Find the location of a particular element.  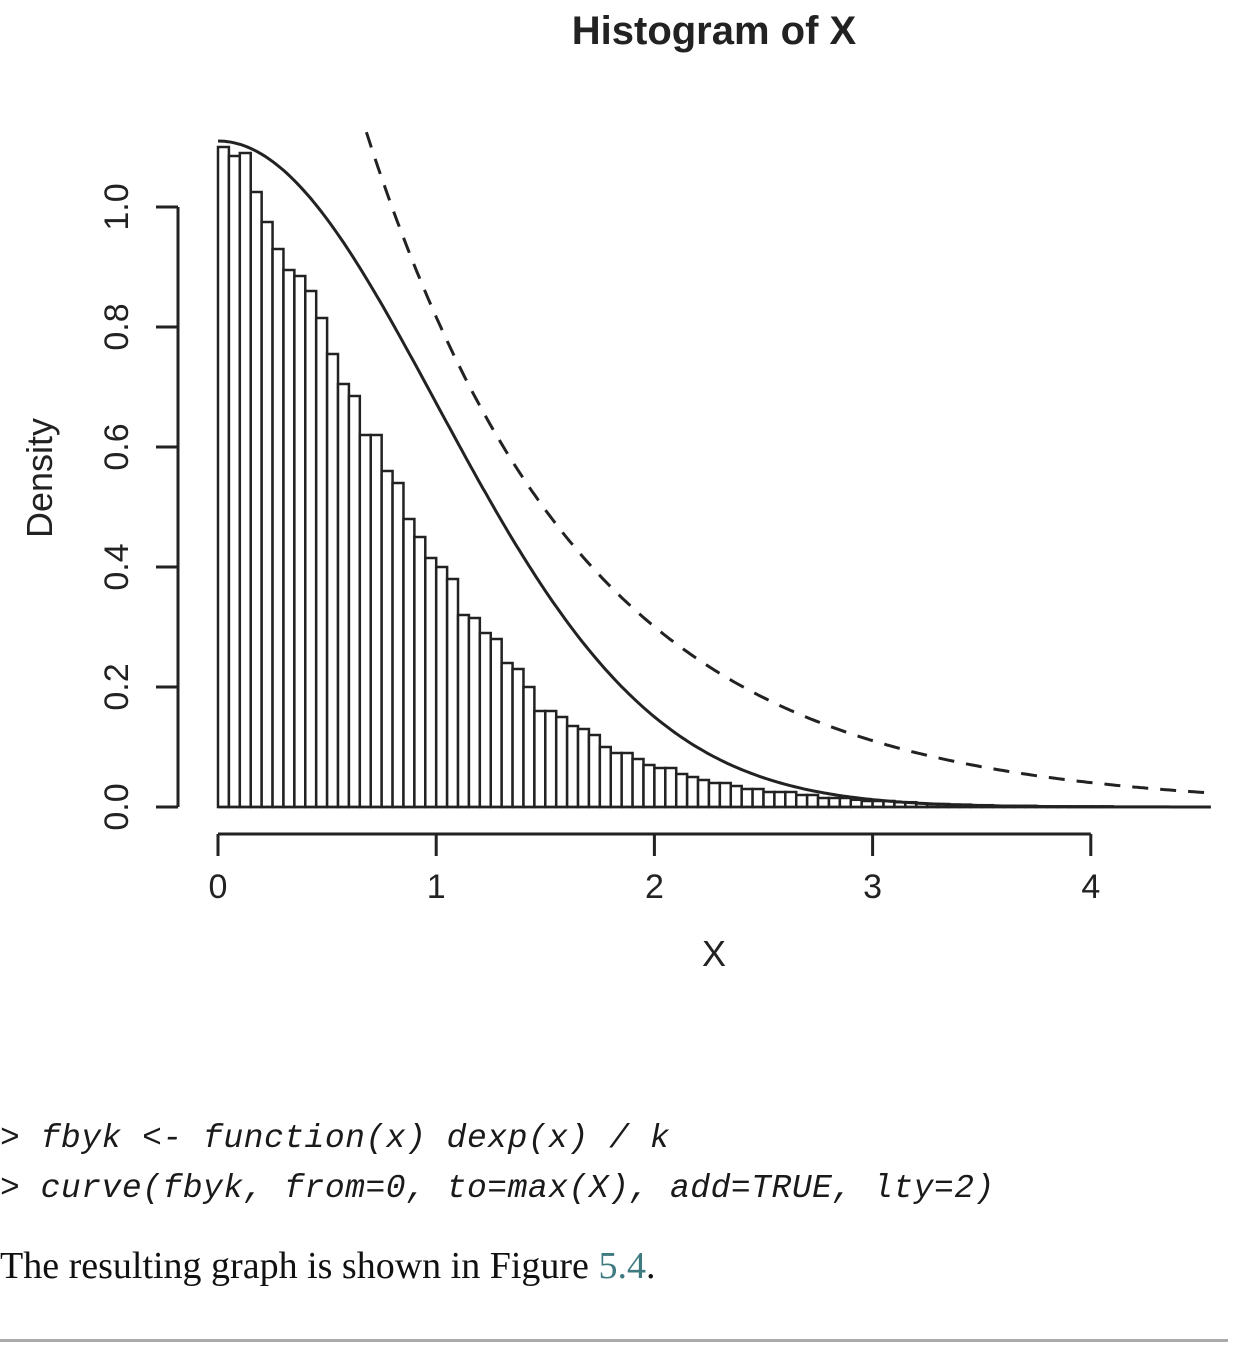

figure-link: 5.4 is located at coordinates (622, 1266).